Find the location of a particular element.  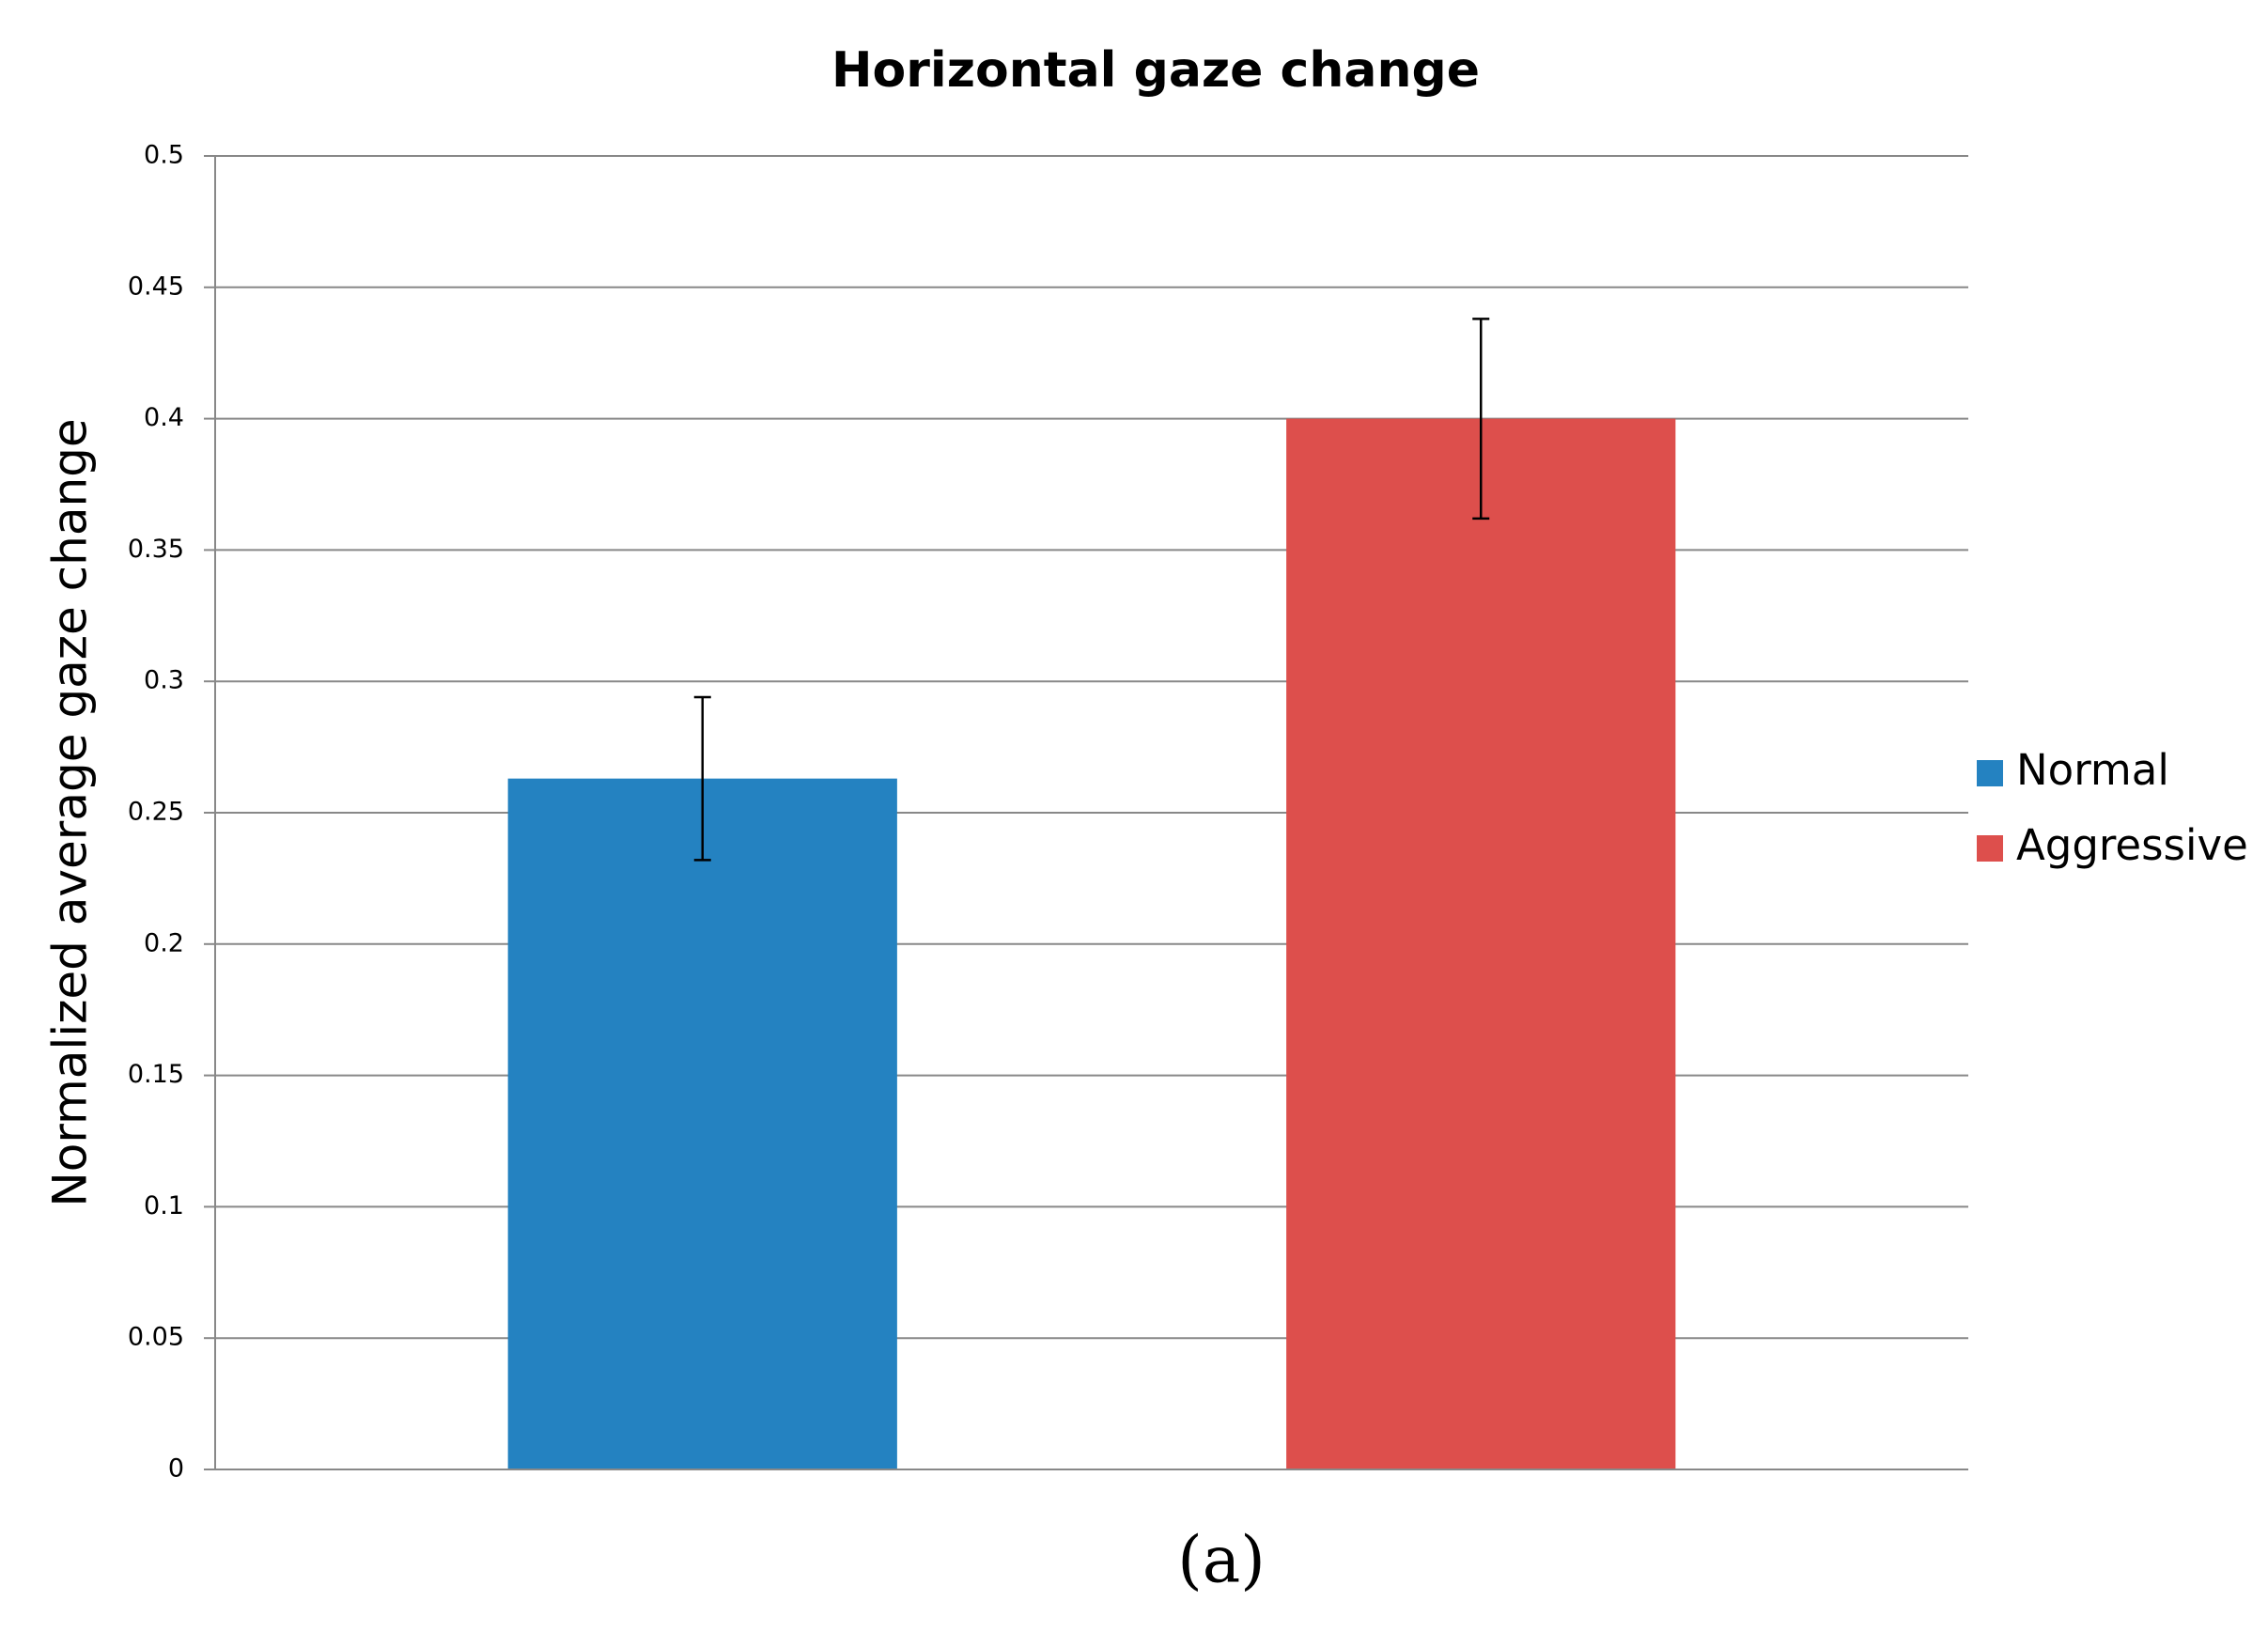

legend-label: Aggressive is located at coordinates (2132, 845).